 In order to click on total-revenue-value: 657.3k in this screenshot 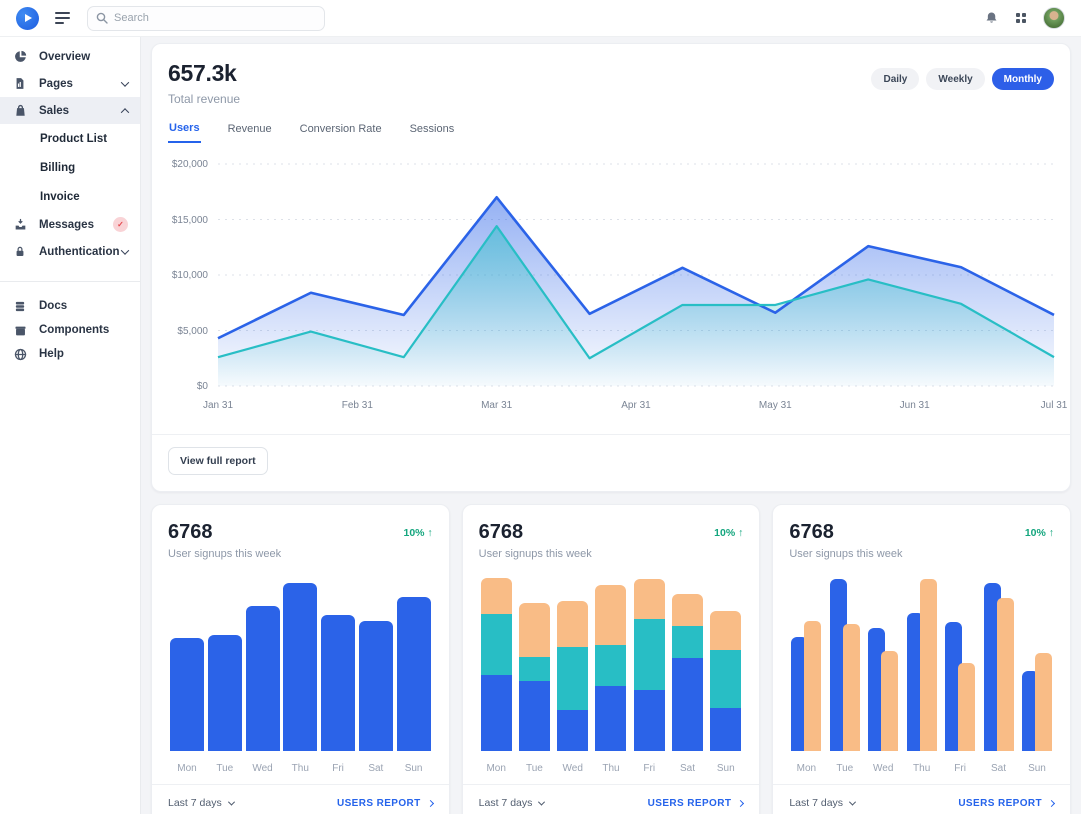, I will do `click(202, 73)`.